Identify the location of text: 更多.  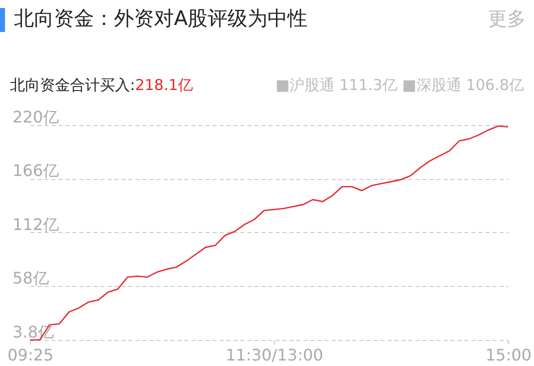
(507, 19).